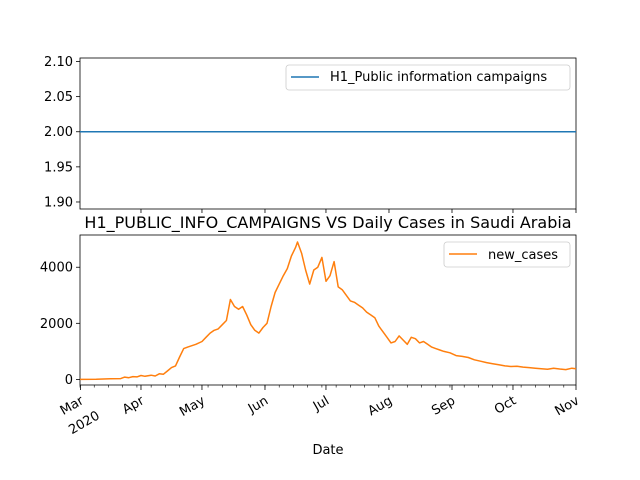 The height and width of the screenshot is (480, 640). What do you see at coordinates (58, 167) in the screenshot?
I see `top-y-tick-label: 1.95` at bounding box center [58, 167].